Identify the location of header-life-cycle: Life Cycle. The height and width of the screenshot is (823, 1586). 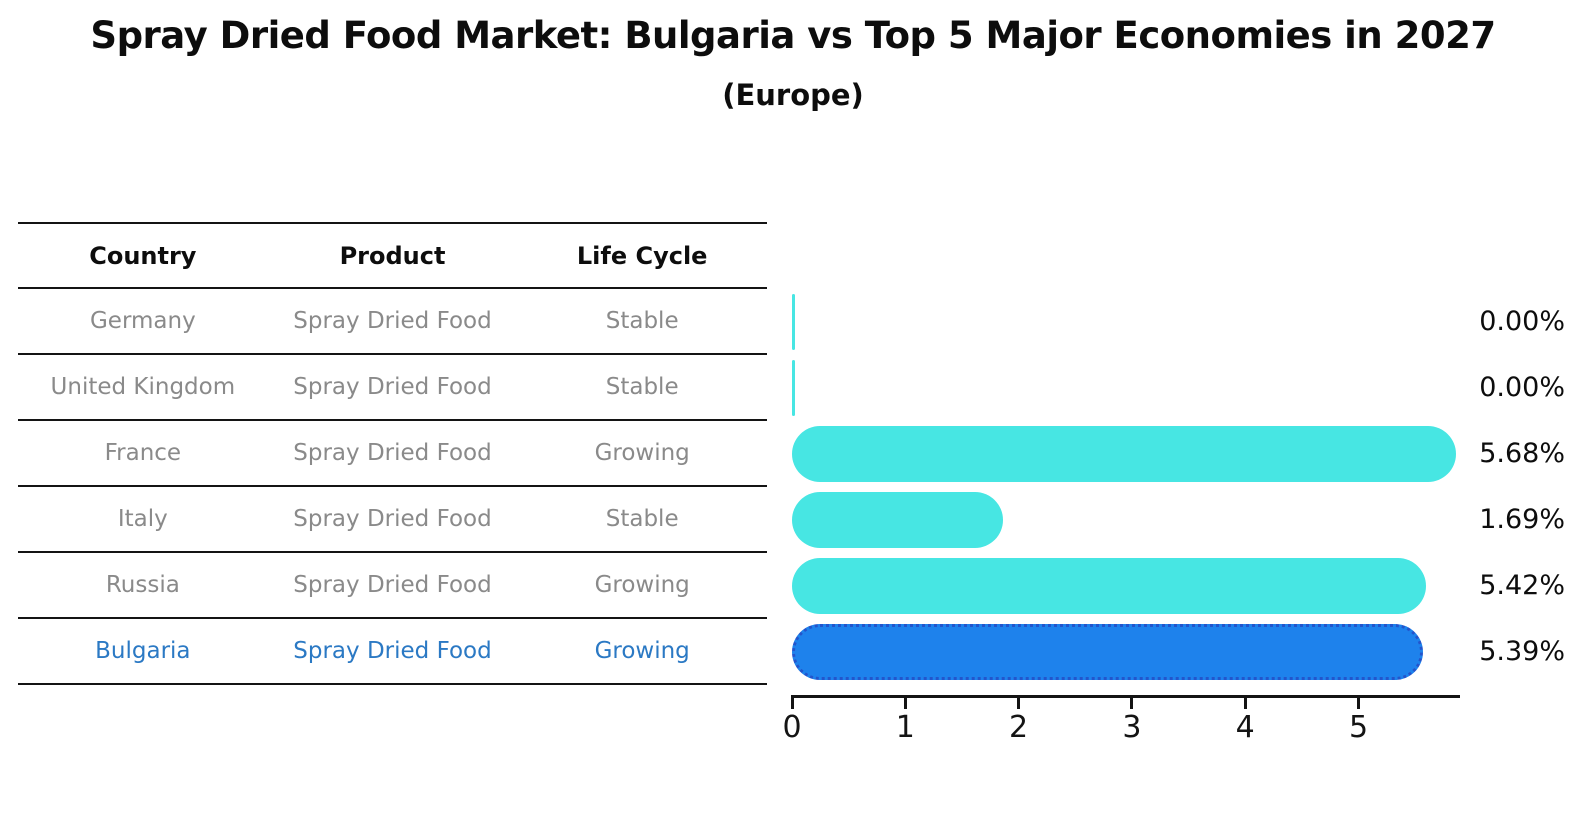
(642, 255).